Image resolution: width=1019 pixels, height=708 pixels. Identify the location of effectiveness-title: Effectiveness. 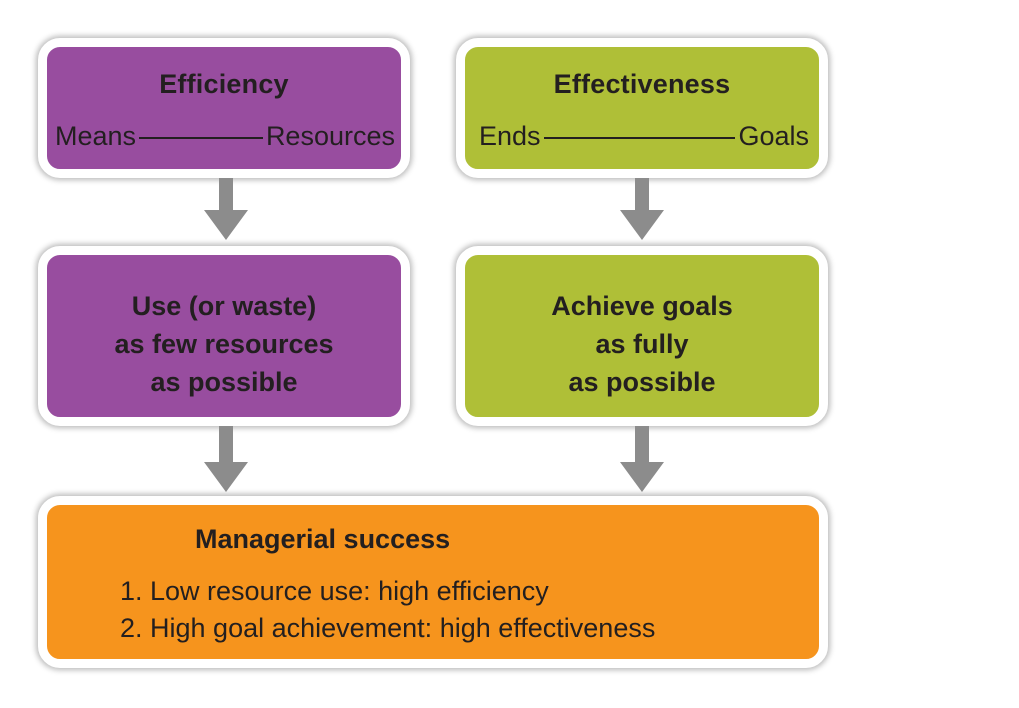
(642, 84).